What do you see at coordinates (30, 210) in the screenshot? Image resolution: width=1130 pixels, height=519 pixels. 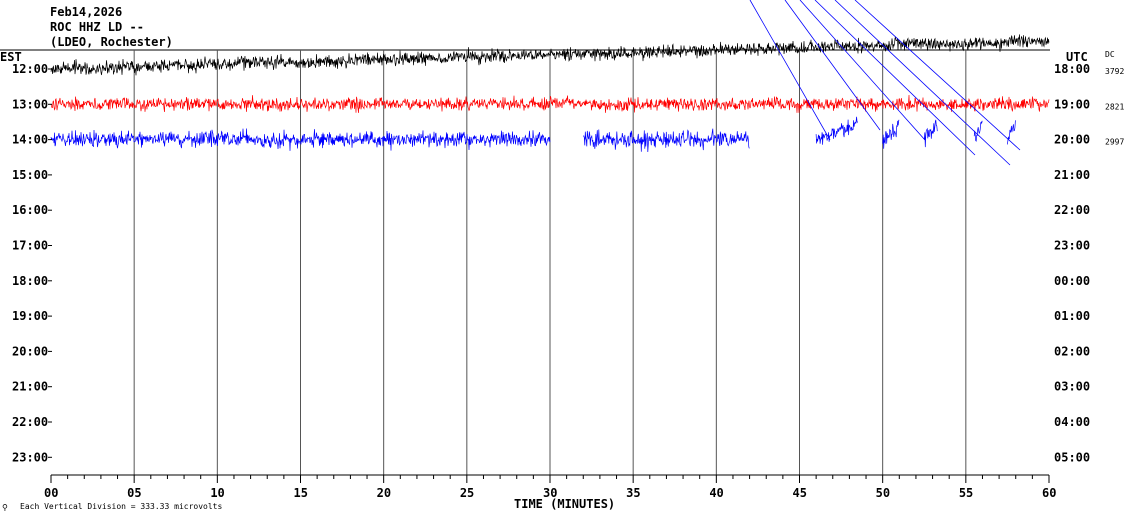 I see `est-tick-label: 16:00` at bounding box center [30, 210].